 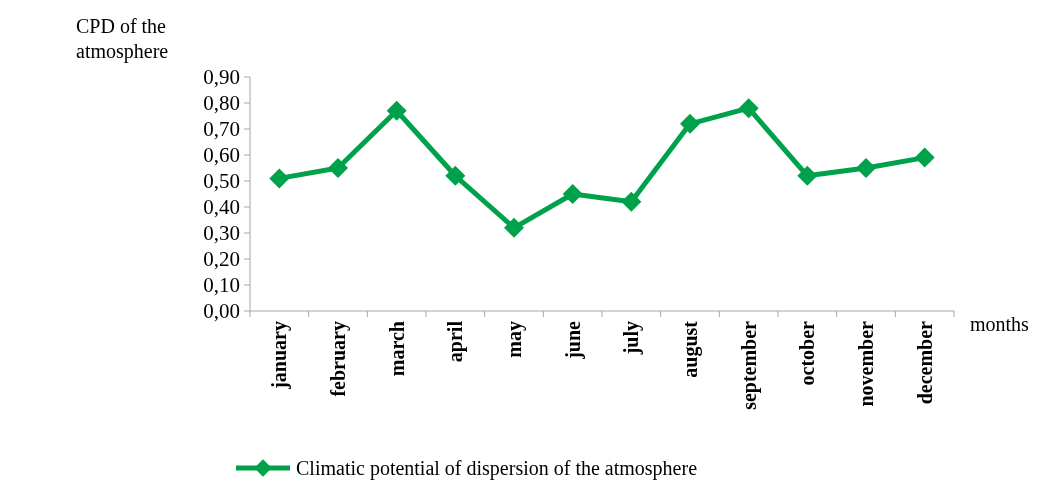 What do you see at coordinates (396, 349) in the screenshot?
I see `x-tick-label: march` at bounding box center [396, 349].